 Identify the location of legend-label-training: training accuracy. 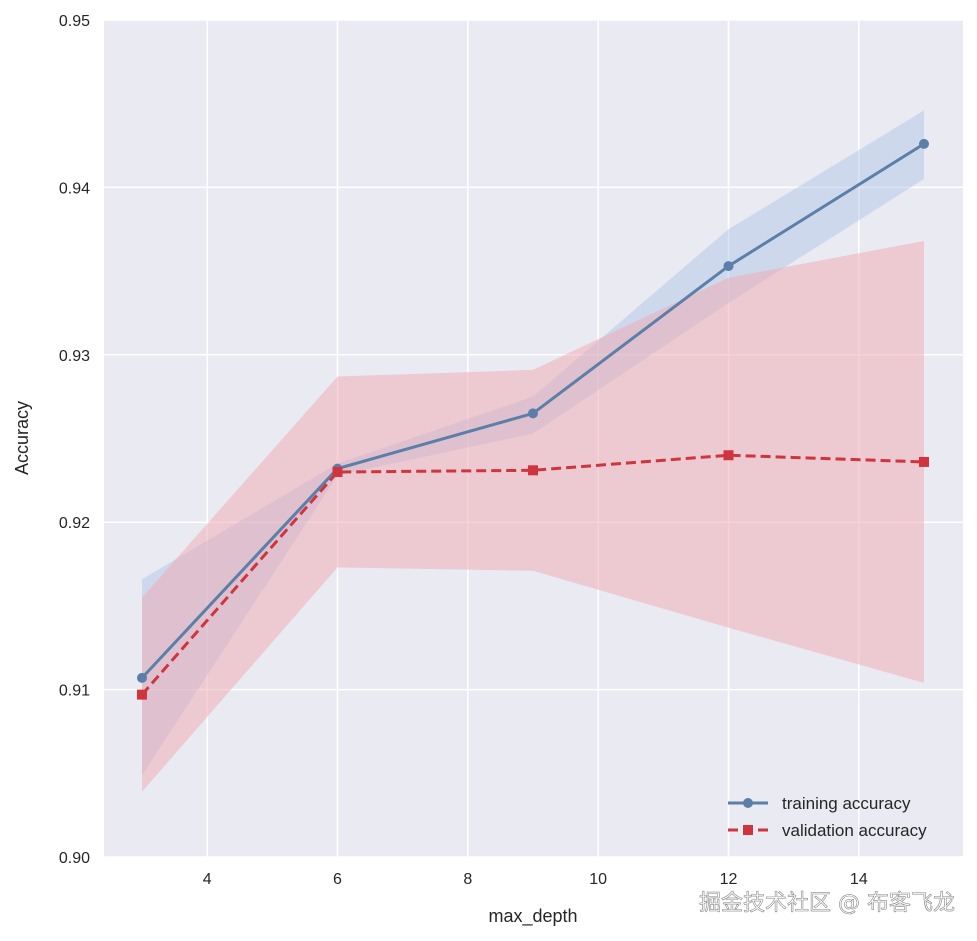
(846, 803).